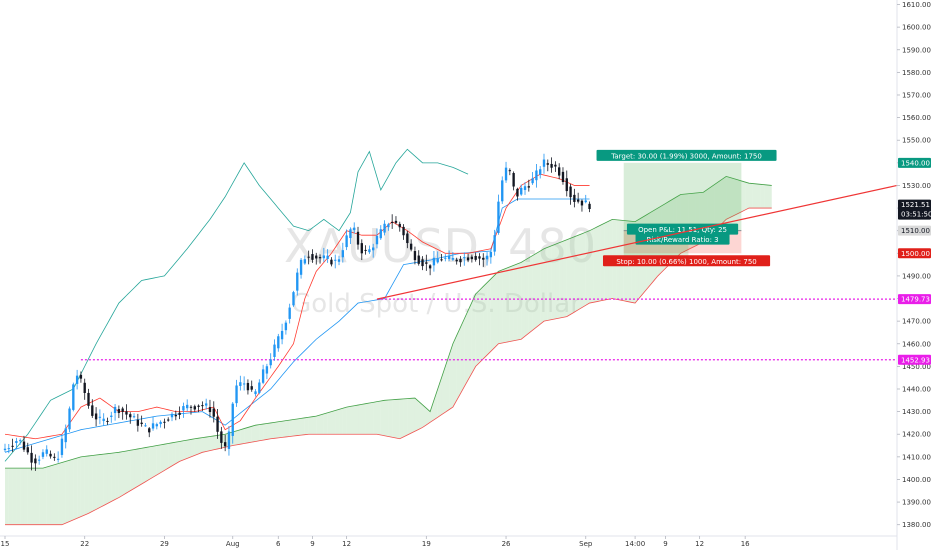 The width and height of the screenshot is (932, 550). What do you see at coordinates (916, 141) in the screenshot?
I see `y-tick-label: 1550.00` at bounding box center [916, 141].